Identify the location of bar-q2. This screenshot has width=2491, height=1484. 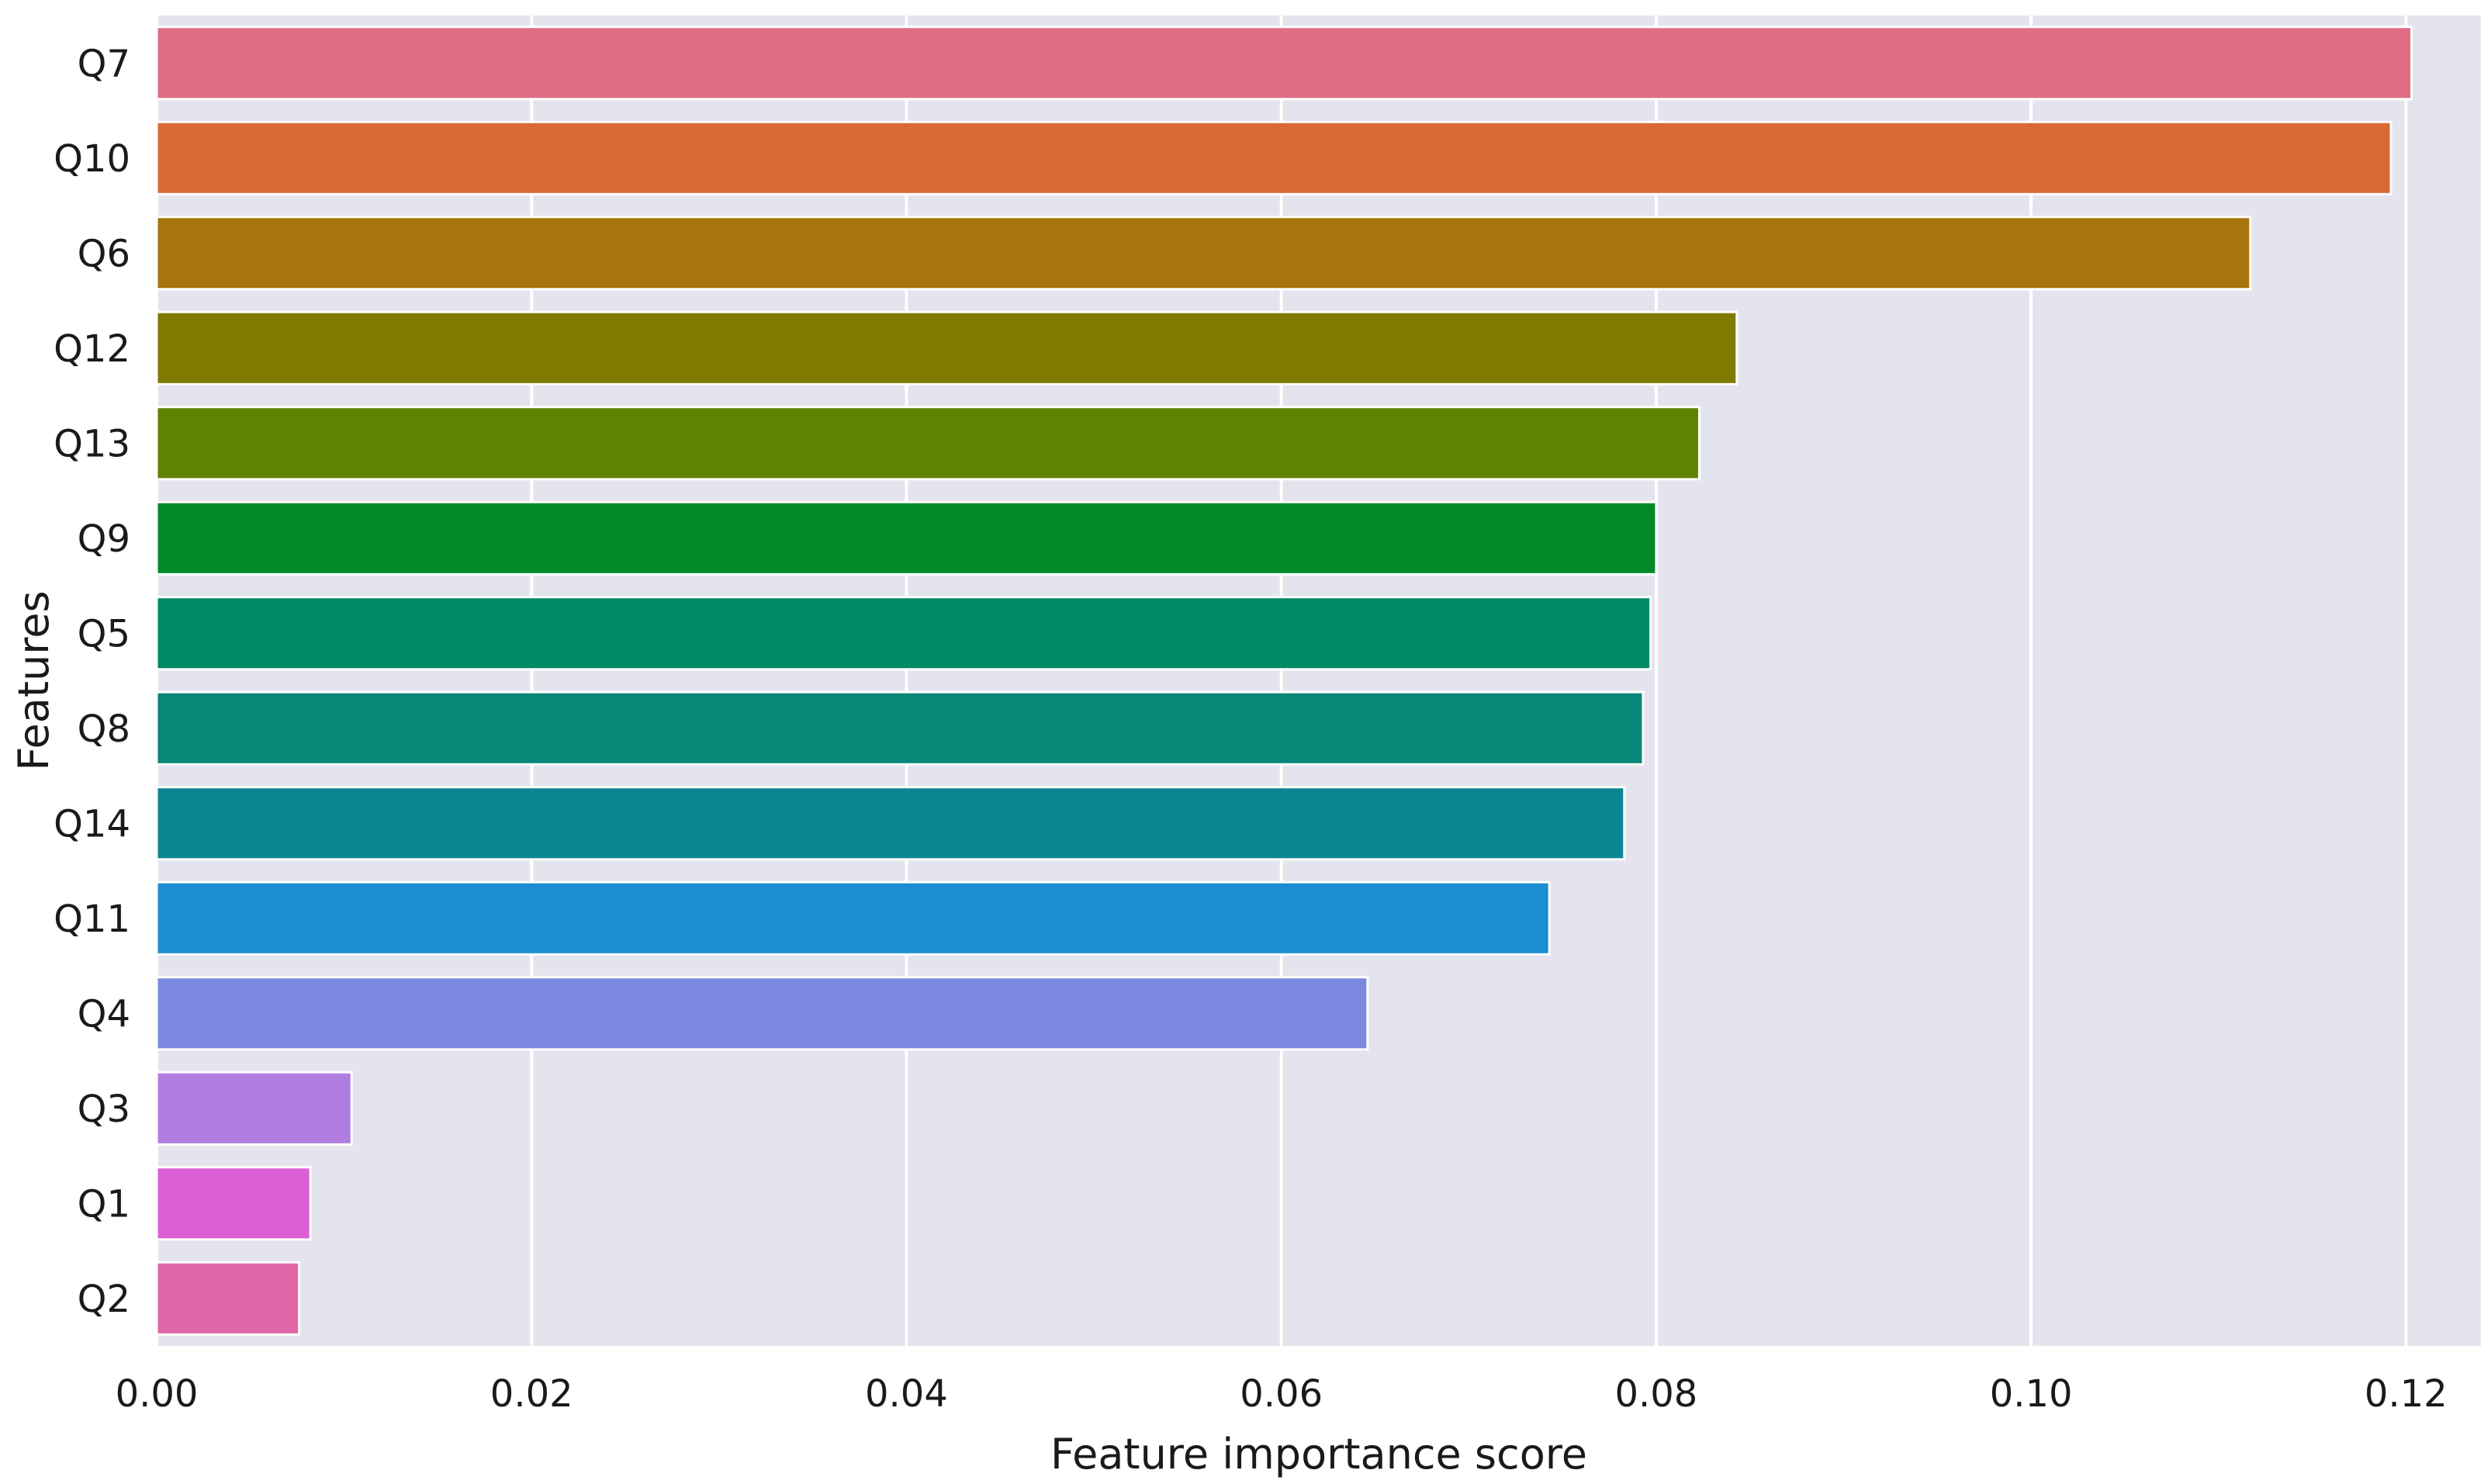
(228, 1298).